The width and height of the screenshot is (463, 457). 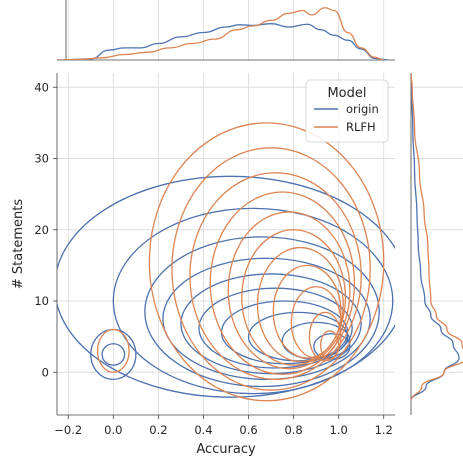 I want to click on y-axis-label: # Statements, so click(x=18, y=244).